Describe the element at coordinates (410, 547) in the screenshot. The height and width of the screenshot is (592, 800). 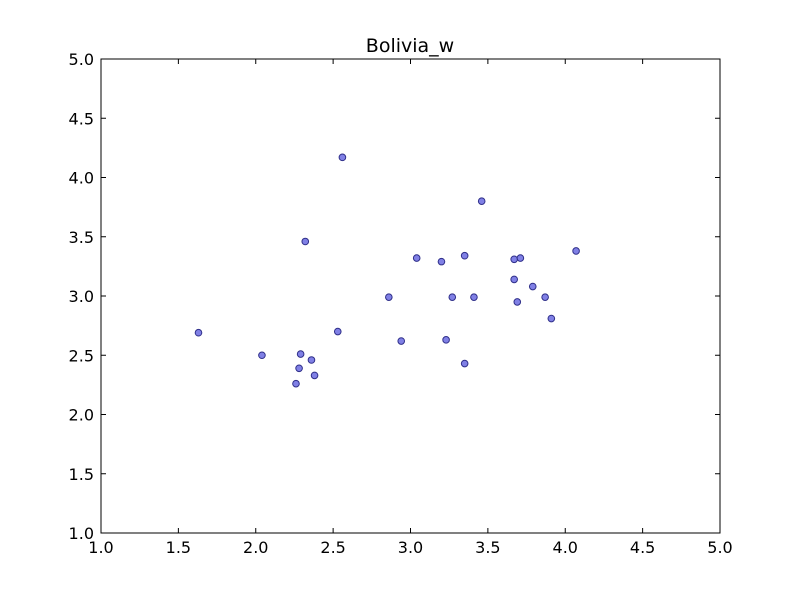
I see `x-tick-label: 3.0` at that location.